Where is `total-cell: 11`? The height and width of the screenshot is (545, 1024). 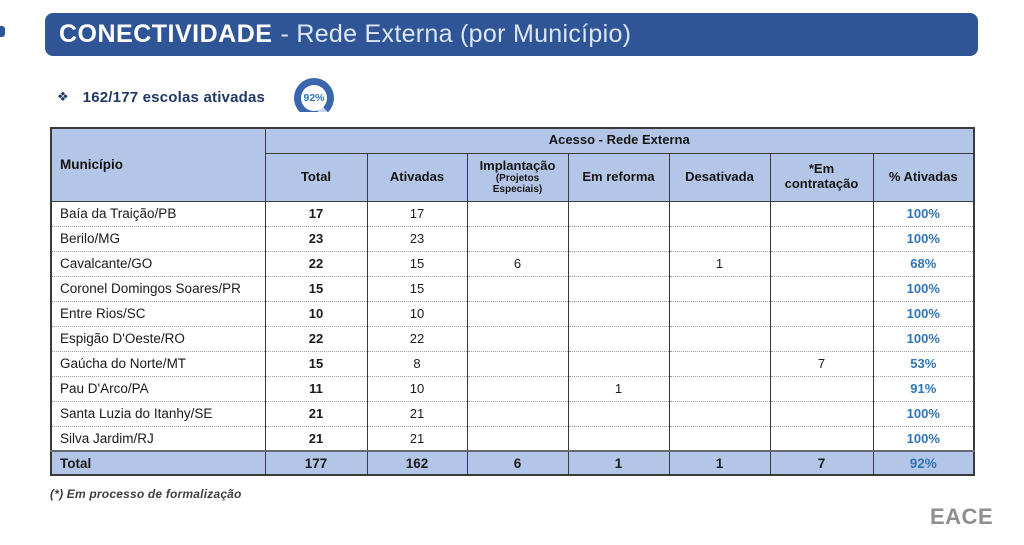
total-cell: 11 is located at coordinates (316, 388).